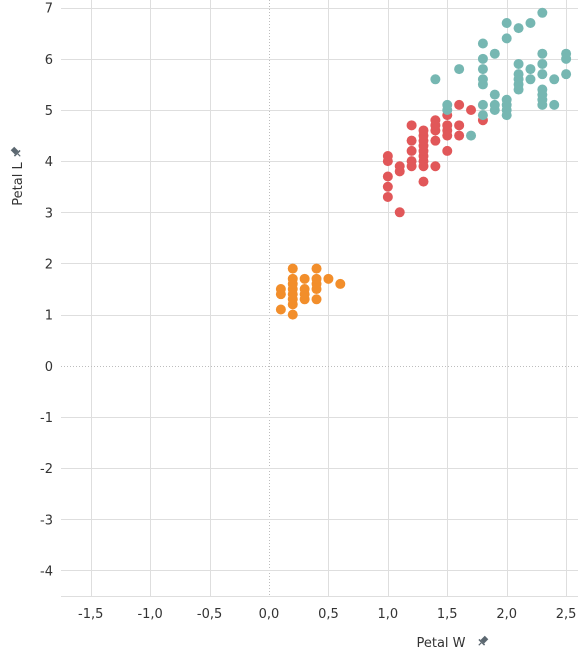 The width and height of the screenshot is (578, 661). What do you see at coordinates (440, 643) in the screenshot?
I see `x-axis-title: Petal W` at bounding box center [440, 643].